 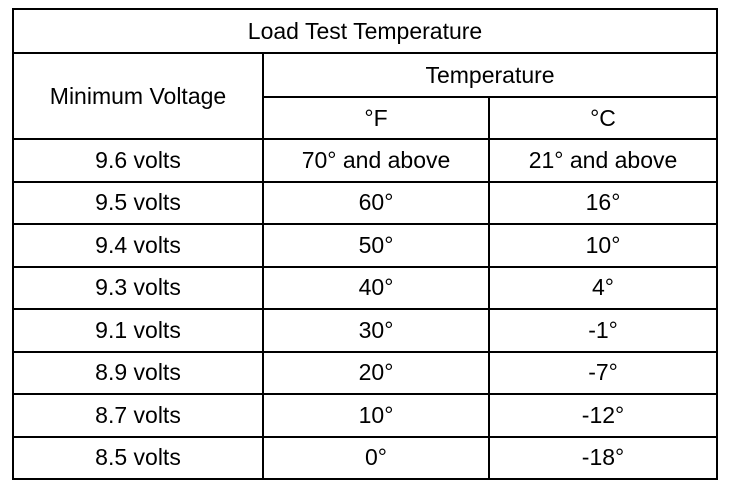 What do you see at coordinates (138, 202) in the screenshot?
I see `voltage-cell: 9.5 volts` at bounding box center [138, 202].